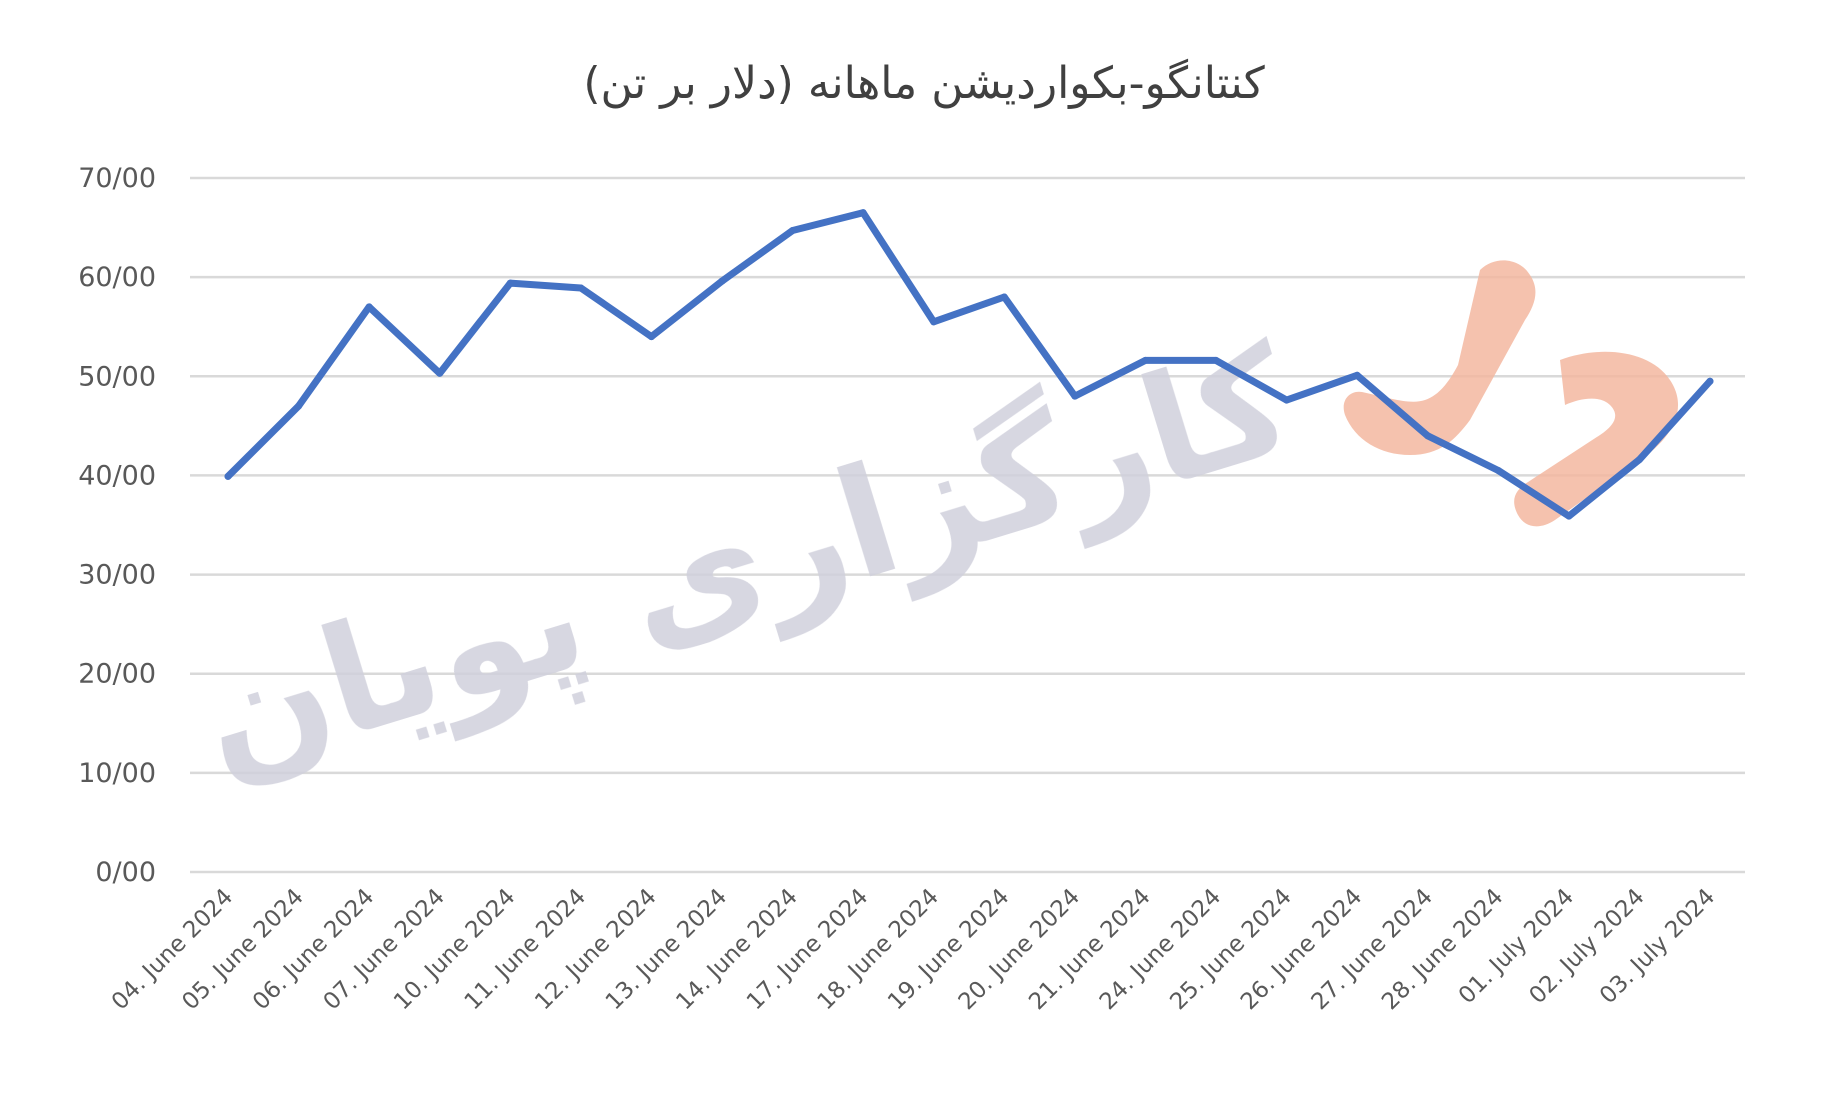 The image size is (1848, 1120). Describe the element at coordinates (1372, 949) in the screenshot. I see `x-tick-label: 27. June 2024` at that location.